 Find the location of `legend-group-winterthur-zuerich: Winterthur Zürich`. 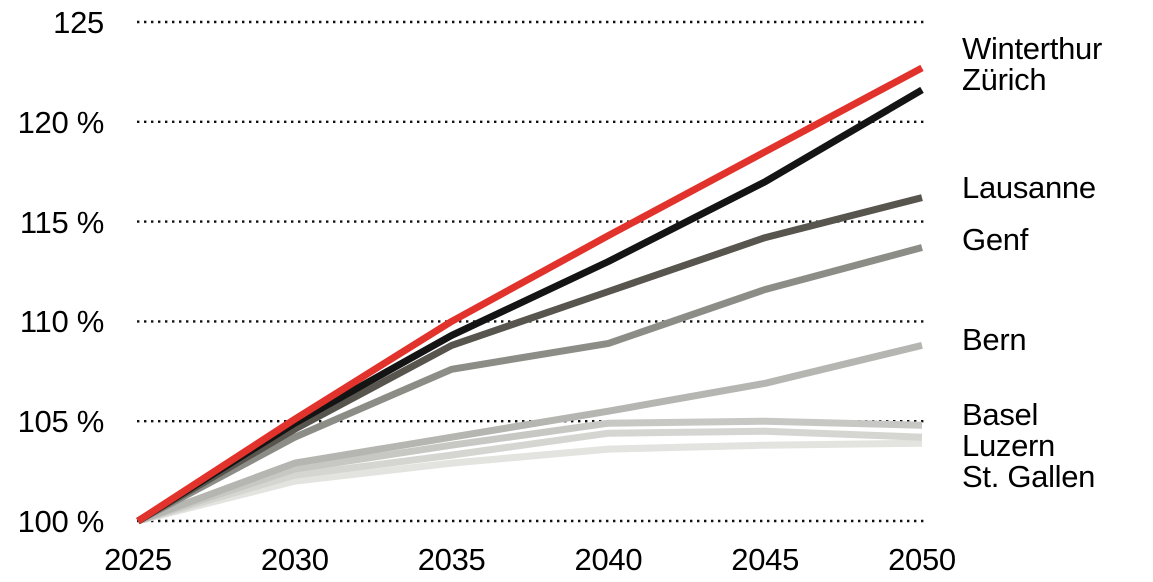

legend-group-winterthur-zuerich: Winterthur Zürich is located at coordinates (1032, 64).